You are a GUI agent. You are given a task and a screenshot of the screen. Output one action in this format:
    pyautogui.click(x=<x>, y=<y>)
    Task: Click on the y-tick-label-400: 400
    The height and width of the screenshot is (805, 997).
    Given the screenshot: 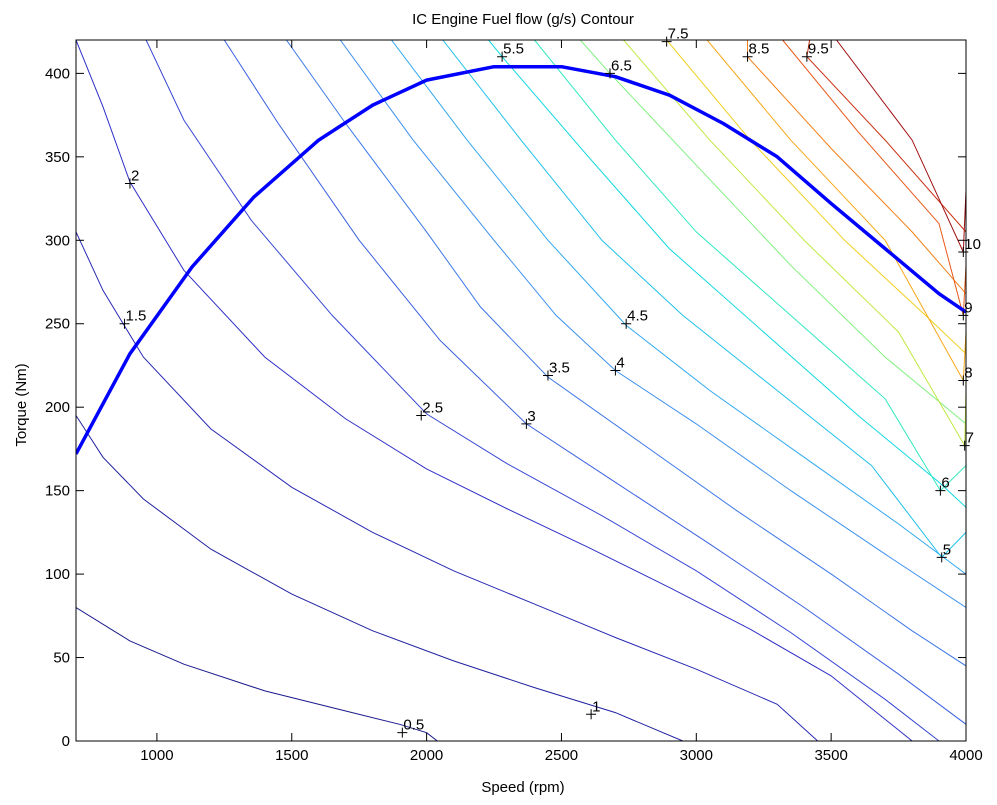 What is the action you would take?
    pyautogui.click(x=57, y=73)
    